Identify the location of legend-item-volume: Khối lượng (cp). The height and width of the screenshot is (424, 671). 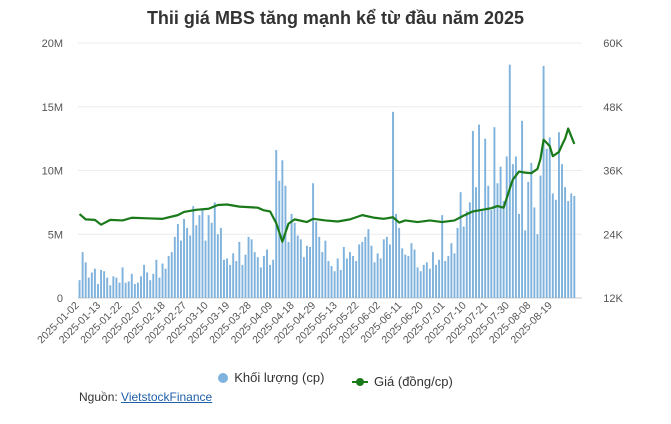
(271, 377).